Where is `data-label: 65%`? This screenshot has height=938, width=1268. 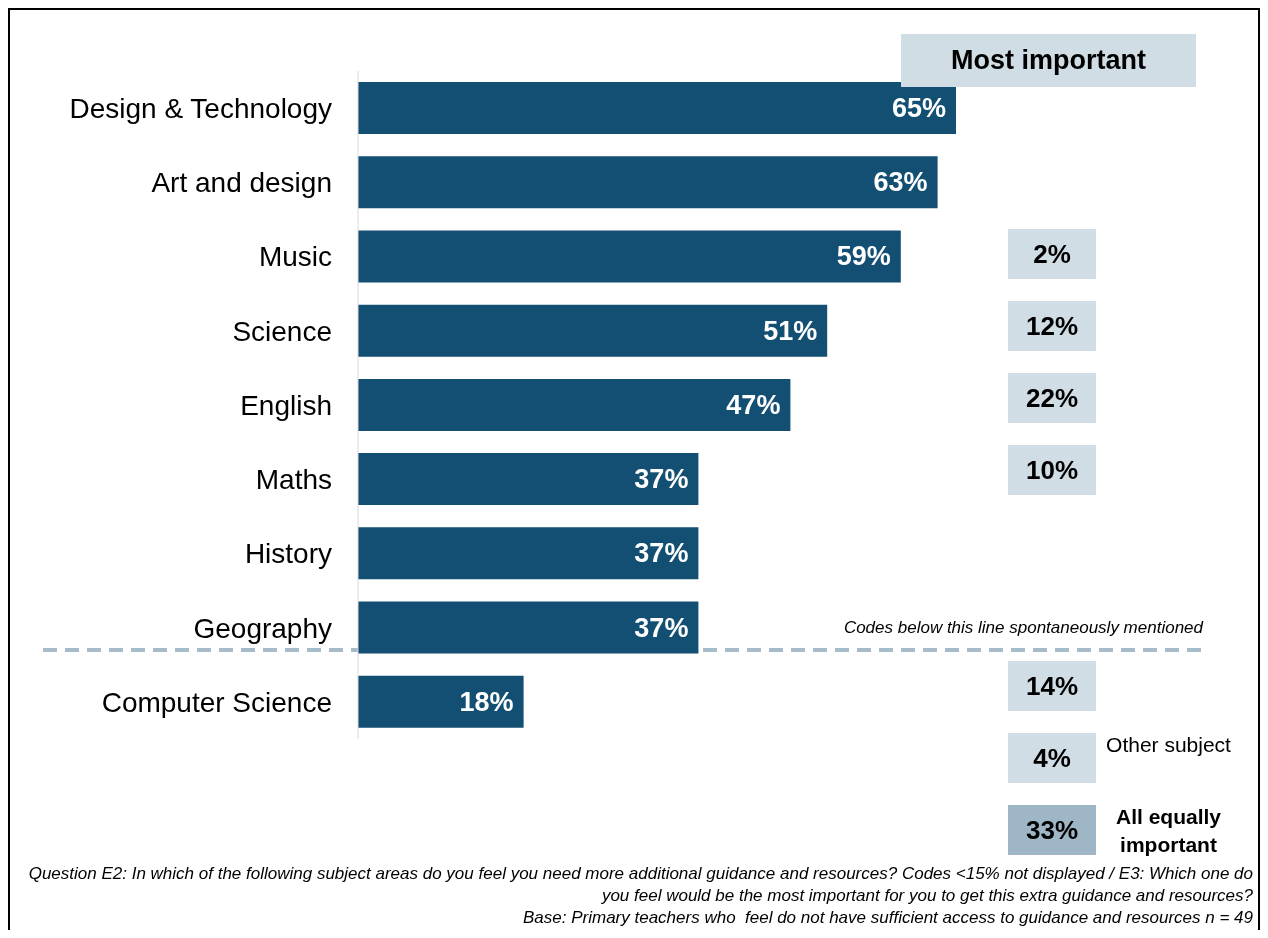 data-label: 65% is located at coordinates (918, 108).